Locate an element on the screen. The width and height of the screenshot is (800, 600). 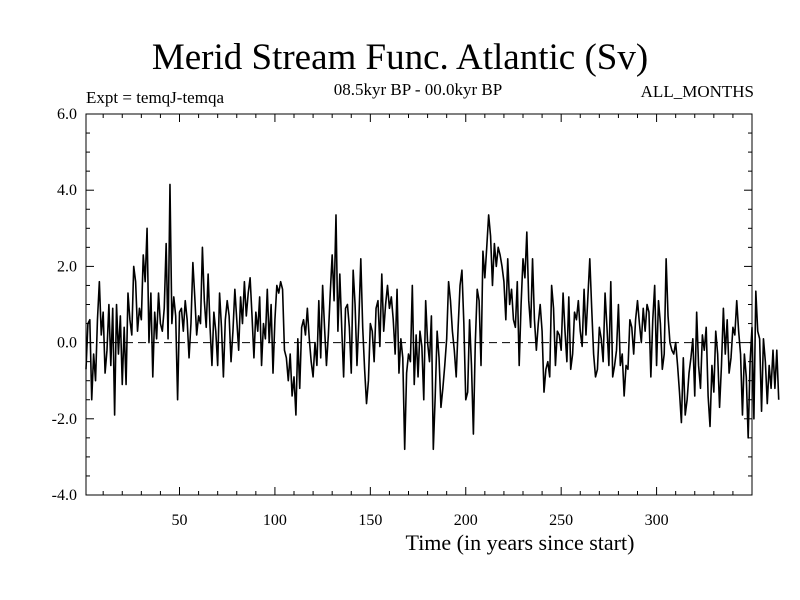
y-tick-label: 2.0 is located at coordinates (67, 266).